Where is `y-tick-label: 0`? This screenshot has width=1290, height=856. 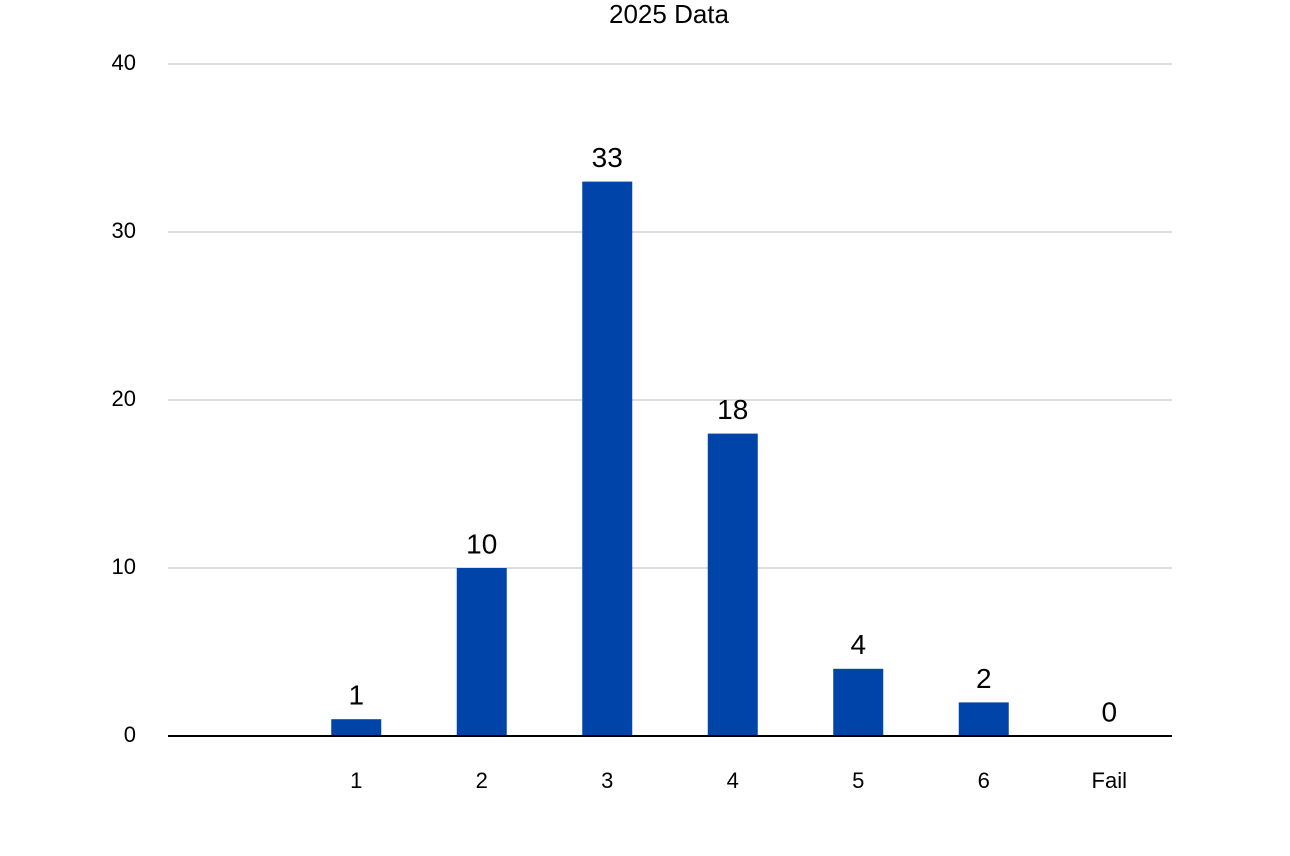
y-tick-label: 0 is located at coordinates (130, 734).